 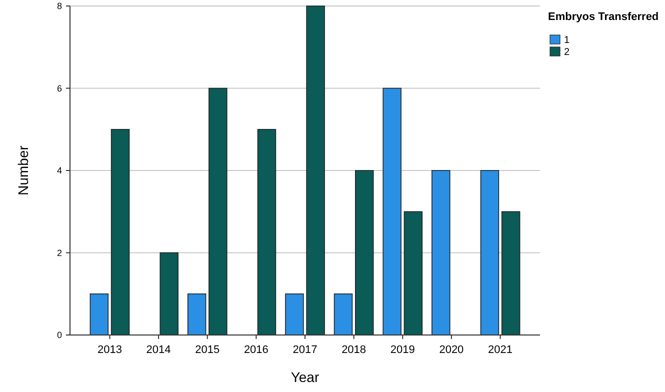 What do you see at coordinates (500, 350) in the screenshot?
I see `x-tick-label: 2021` at bounding box center [500, 350].